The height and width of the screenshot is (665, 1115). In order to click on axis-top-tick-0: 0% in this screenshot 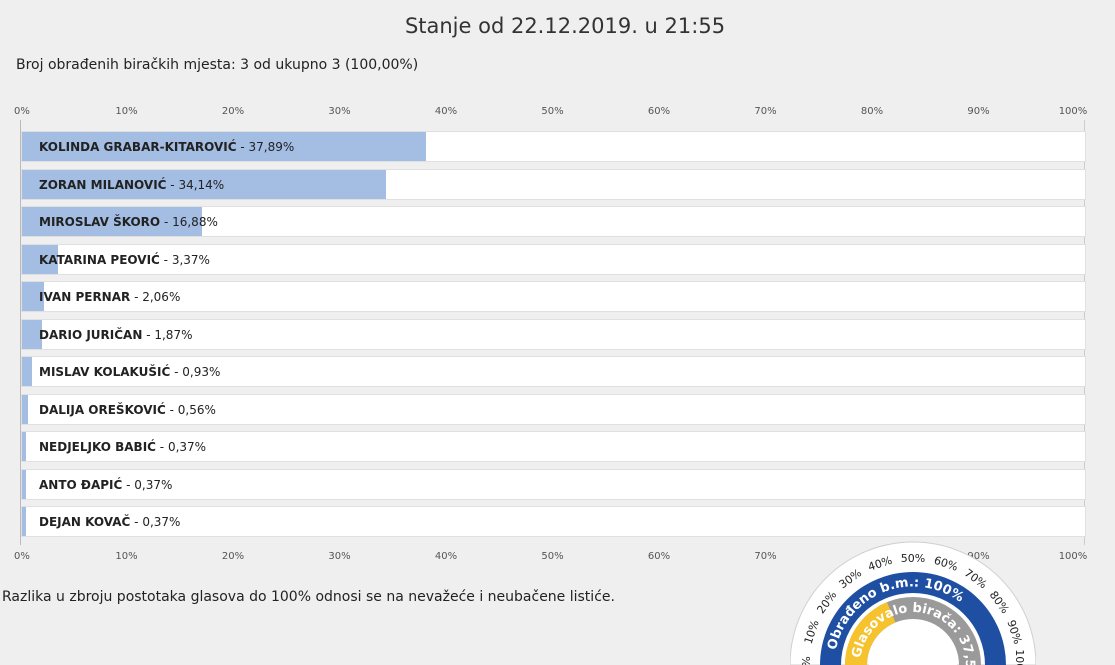, I will do `click(22, 111)`.